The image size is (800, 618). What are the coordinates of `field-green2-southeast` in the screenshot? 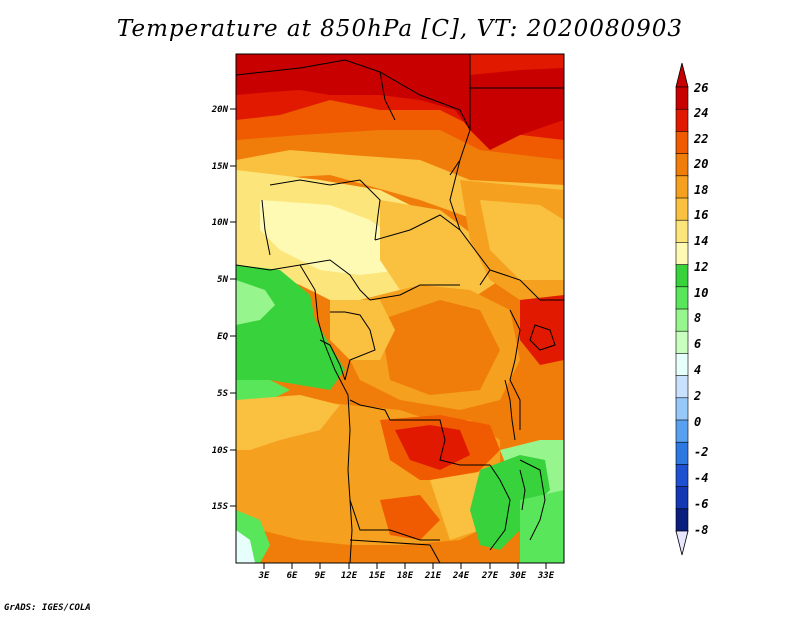 It's located at (542, 526).